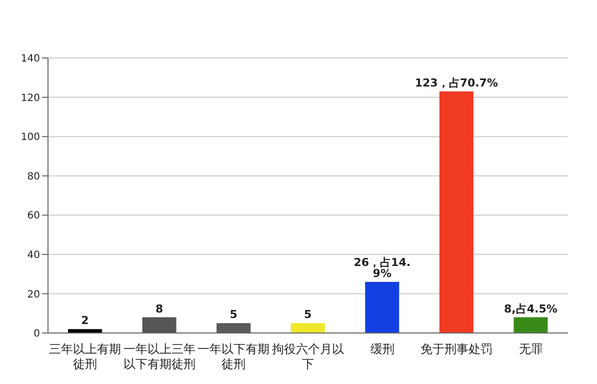  I want to click on data-label: 26，占14. 9%, so click(382, 268).